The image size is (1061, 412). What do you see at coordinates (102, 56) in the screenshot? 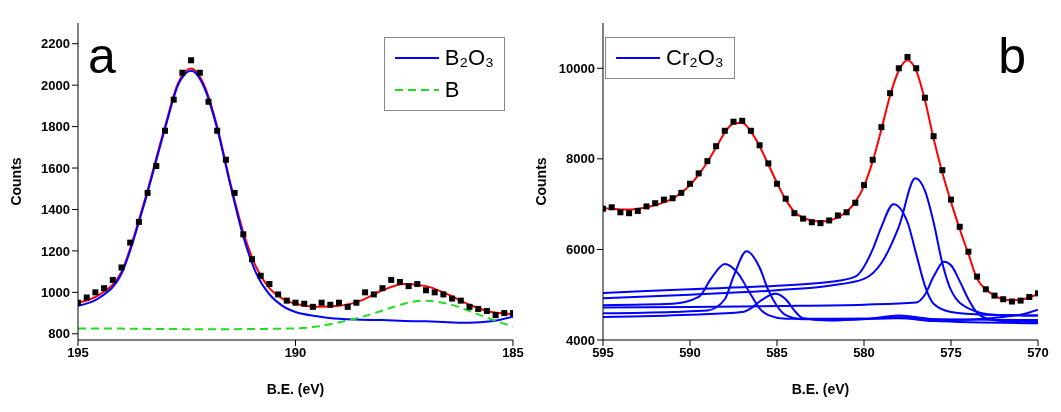
I see `annotation: a` at bounding box center [102, 56].